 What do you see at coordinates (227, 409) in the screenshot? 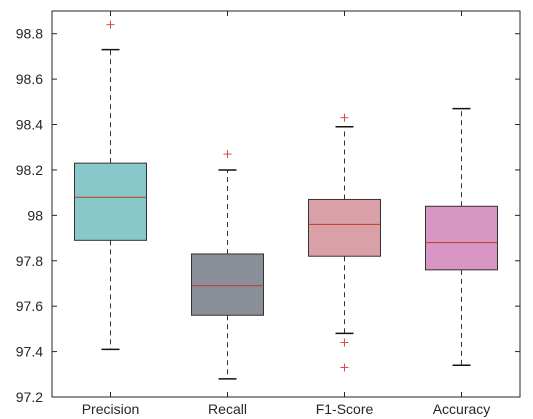
I see `x-tick-label: Recall` at bounding box center [227, 409].